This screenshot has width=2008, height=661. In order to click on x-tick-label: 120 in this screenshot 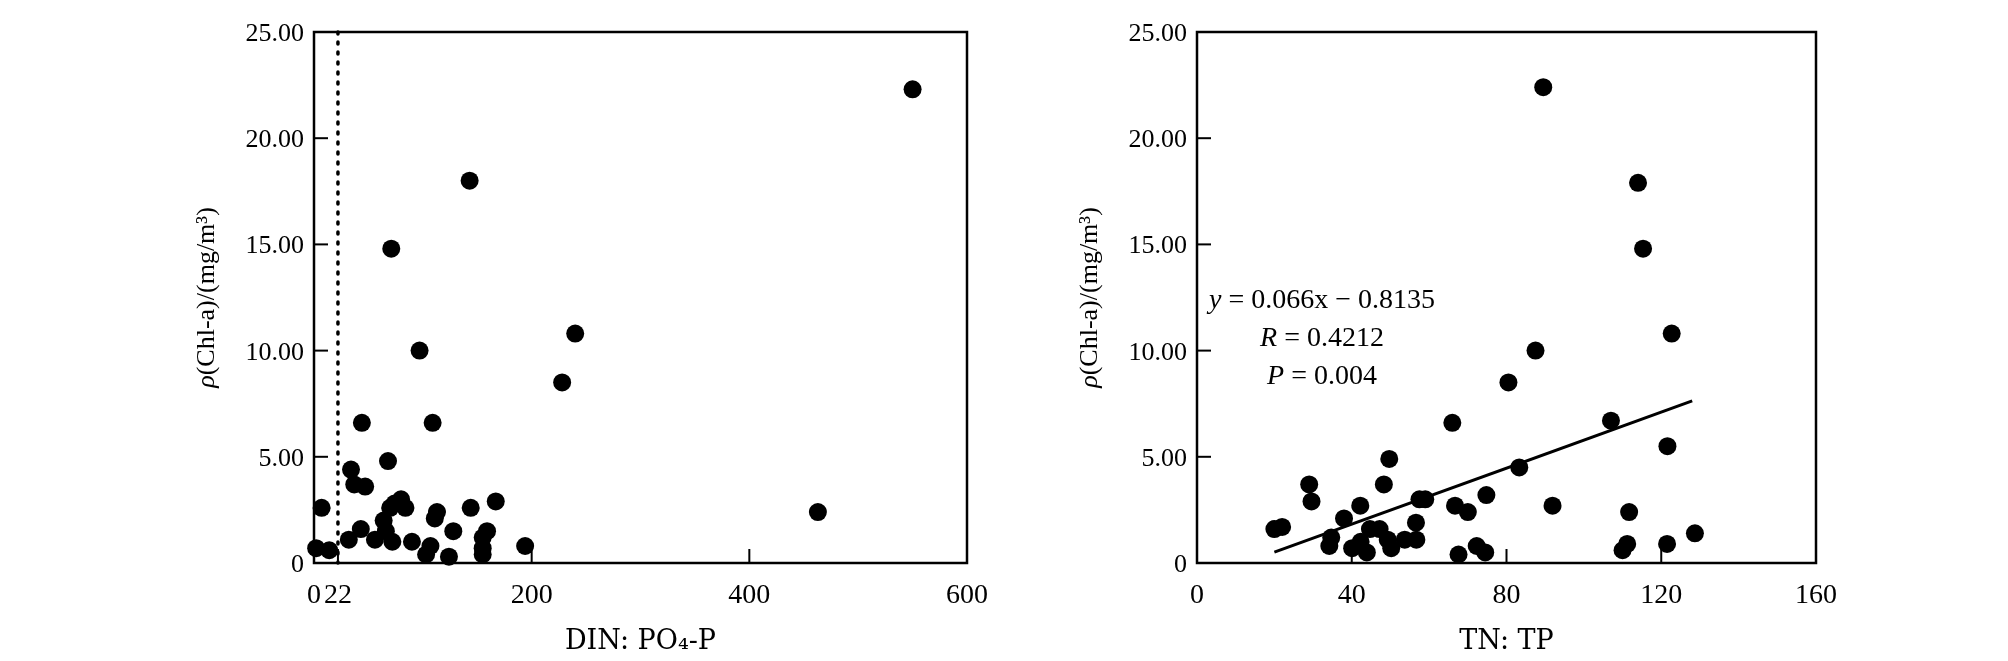, I will do `click(1661, 593)`.